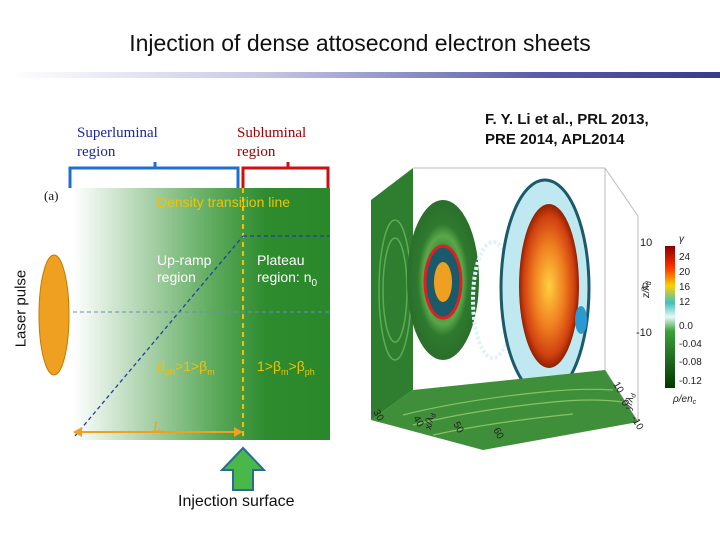 This screenshot has height=540, width=720. Describe the element at coordinates (624, 403) in the screenshot. I see `y-tick-1: 0` at that location.